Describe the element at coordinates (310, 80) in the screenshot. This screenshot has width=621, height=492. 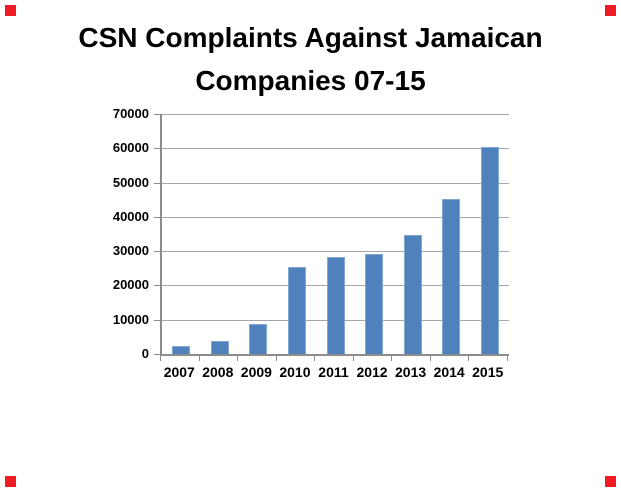
I see `chart-title-line-2: Companies 07-15` at that location.